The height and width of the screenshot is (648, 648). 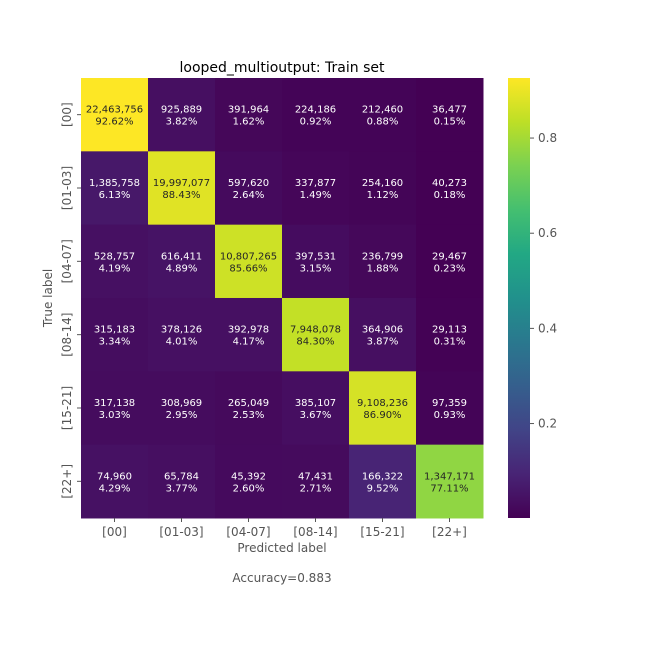 I want to click on cell-count-label: 224,186, so click(x=315, y=110).